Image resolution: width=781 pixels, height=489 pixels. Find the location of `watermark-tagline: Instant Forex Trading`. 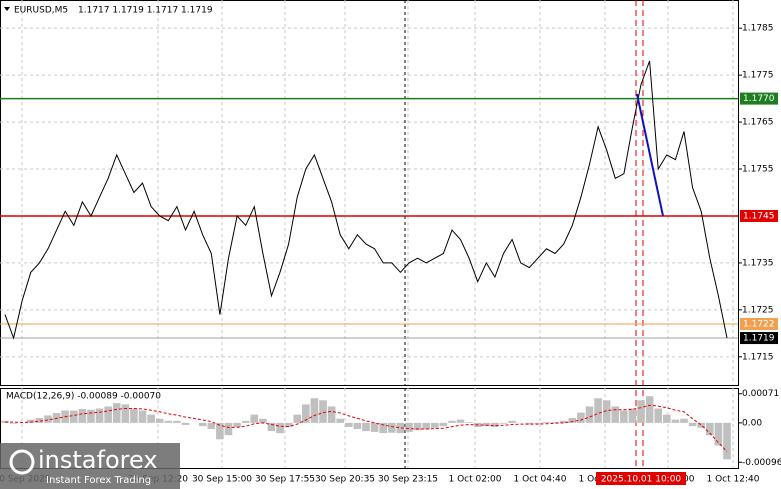

watermark-tagline: Instant Forex Trading is located at coordinates (98, 480).